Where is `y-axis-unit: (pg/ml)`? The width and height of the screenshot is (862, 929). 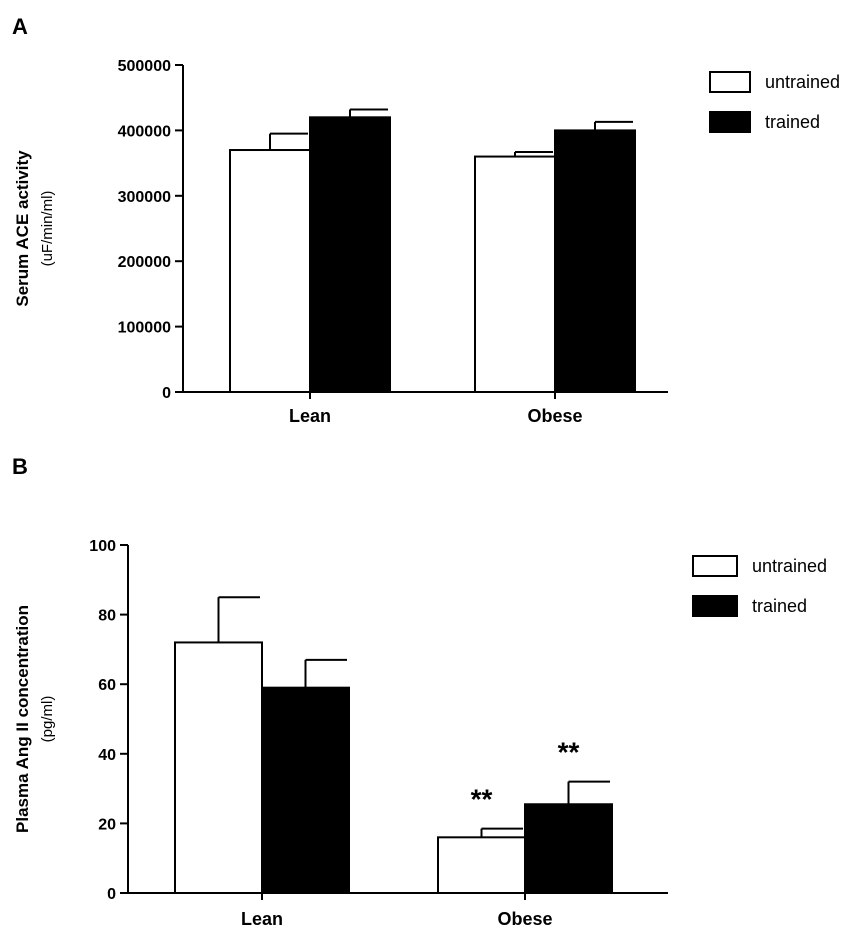
y-axis-unit: (pg/ml) is located at coordinates (47, 719).